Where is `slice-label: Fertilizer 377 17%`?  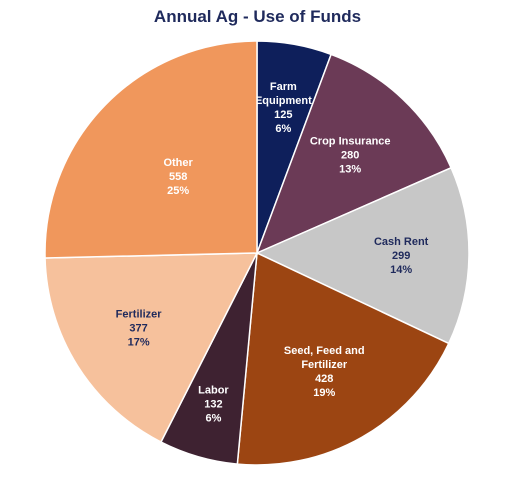
slice-label: Fertilizer 377 17% is located at coordinates (139, 329).